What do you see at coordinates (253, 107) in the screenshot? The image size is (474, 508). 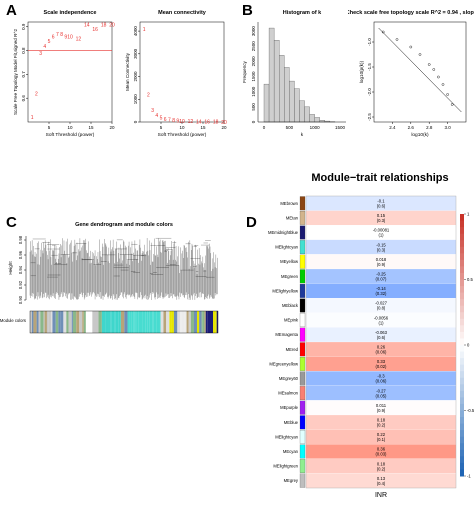 I see `y-tick-label: 500` at bounding box center [253, 107].